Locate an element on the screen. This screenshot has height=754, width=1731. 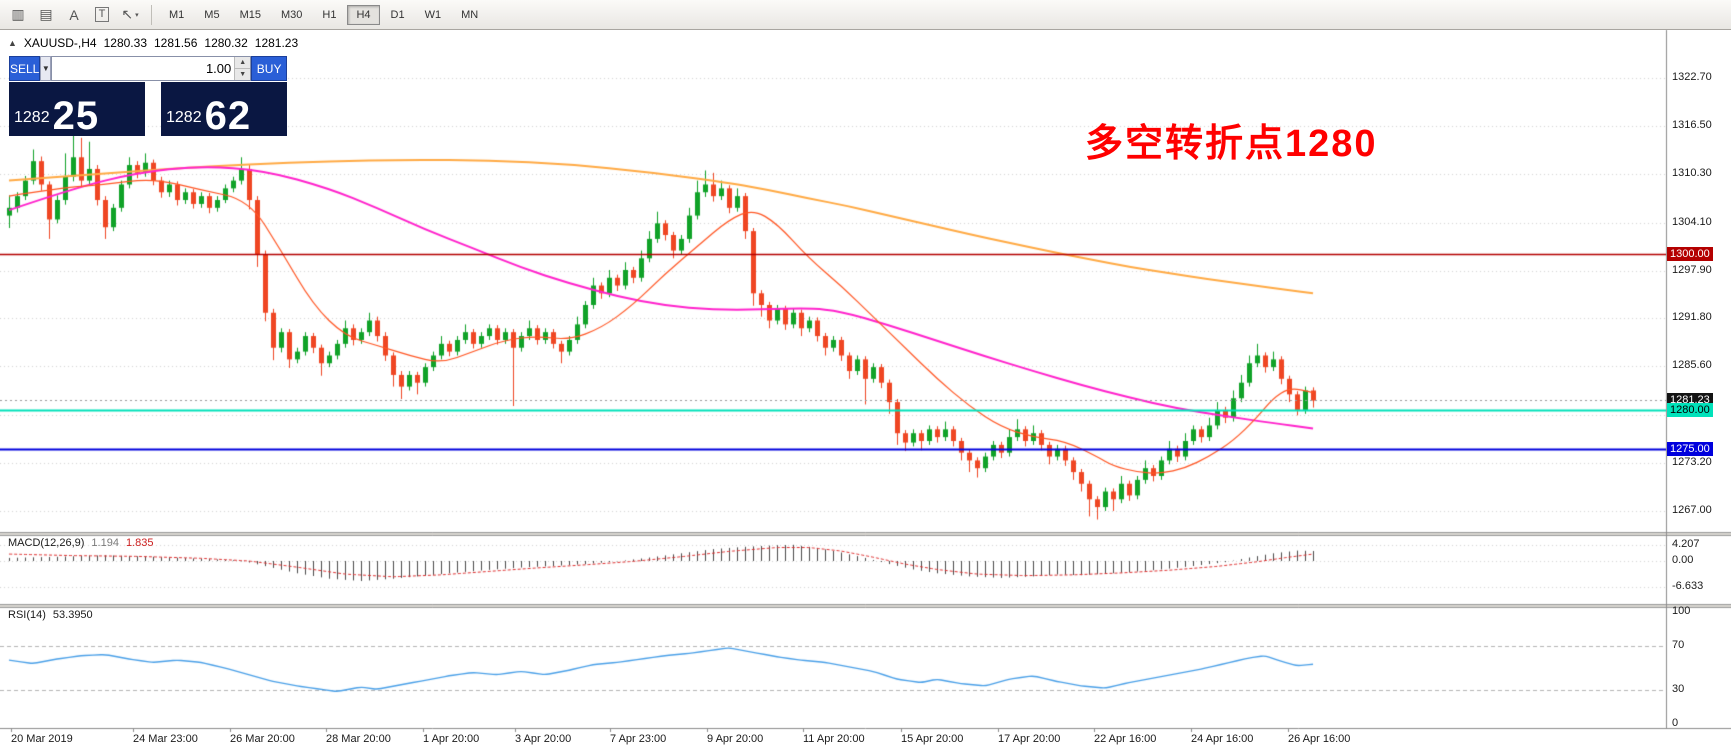
timeframe-button-H4: H4 is located at coordinates (363, 14).